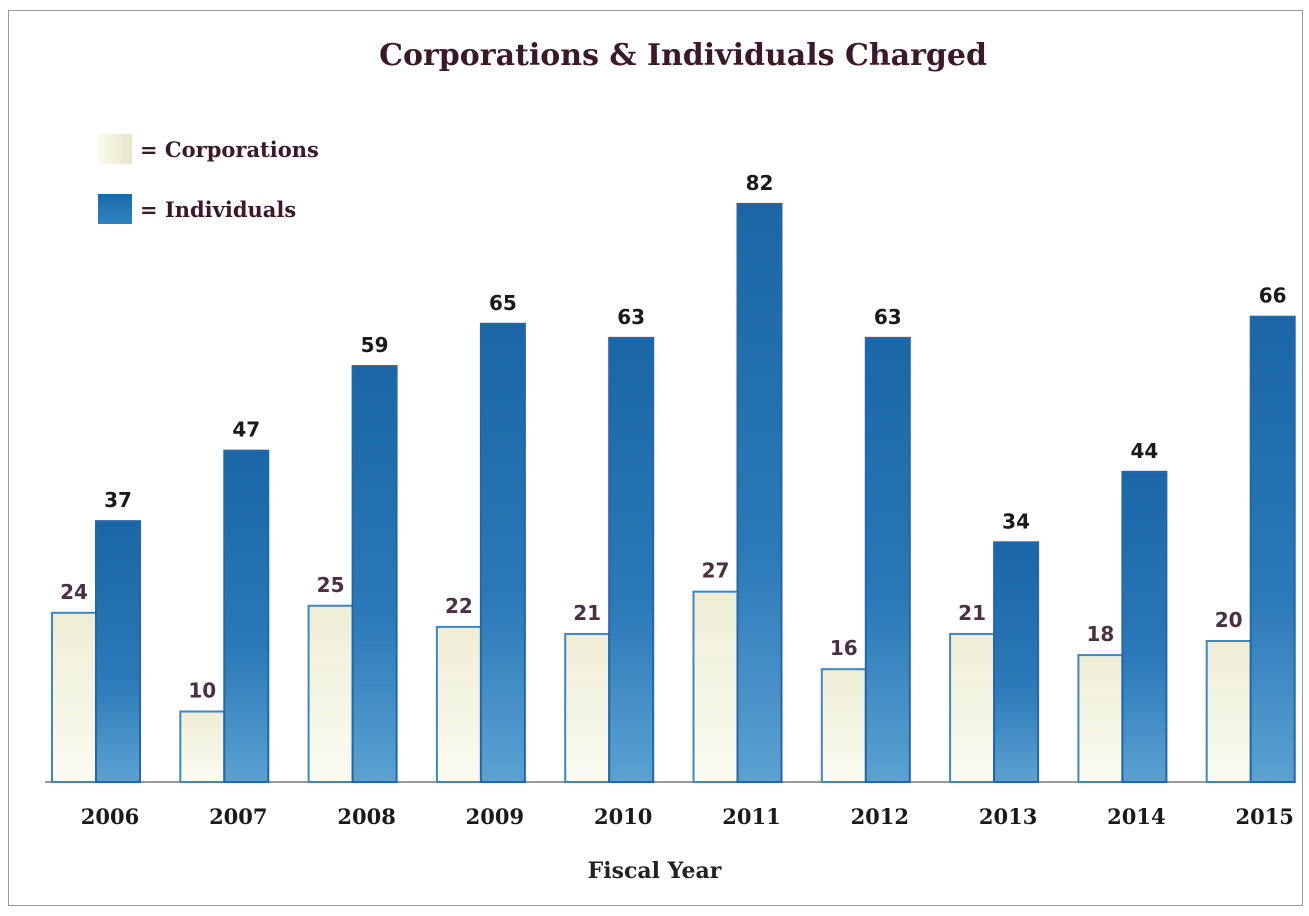 Image resolution: width=1309 pixels, height=916 pixels. What do you see at coordinates (115, 149) in the screenshot?
I see `legend-swatch-corporations` at bounding box center [115, 149].